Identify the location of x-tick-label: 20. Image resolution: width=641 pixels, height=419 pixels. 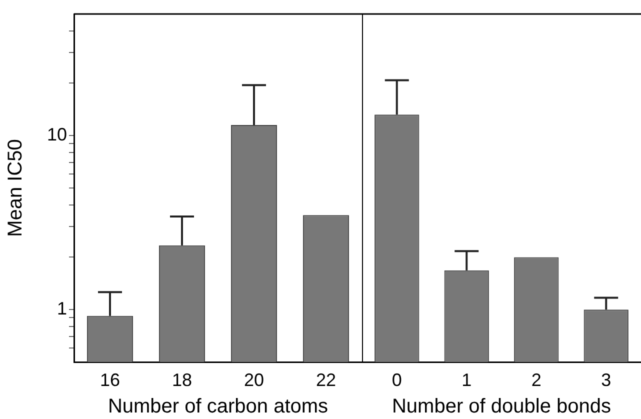
(254, 380).